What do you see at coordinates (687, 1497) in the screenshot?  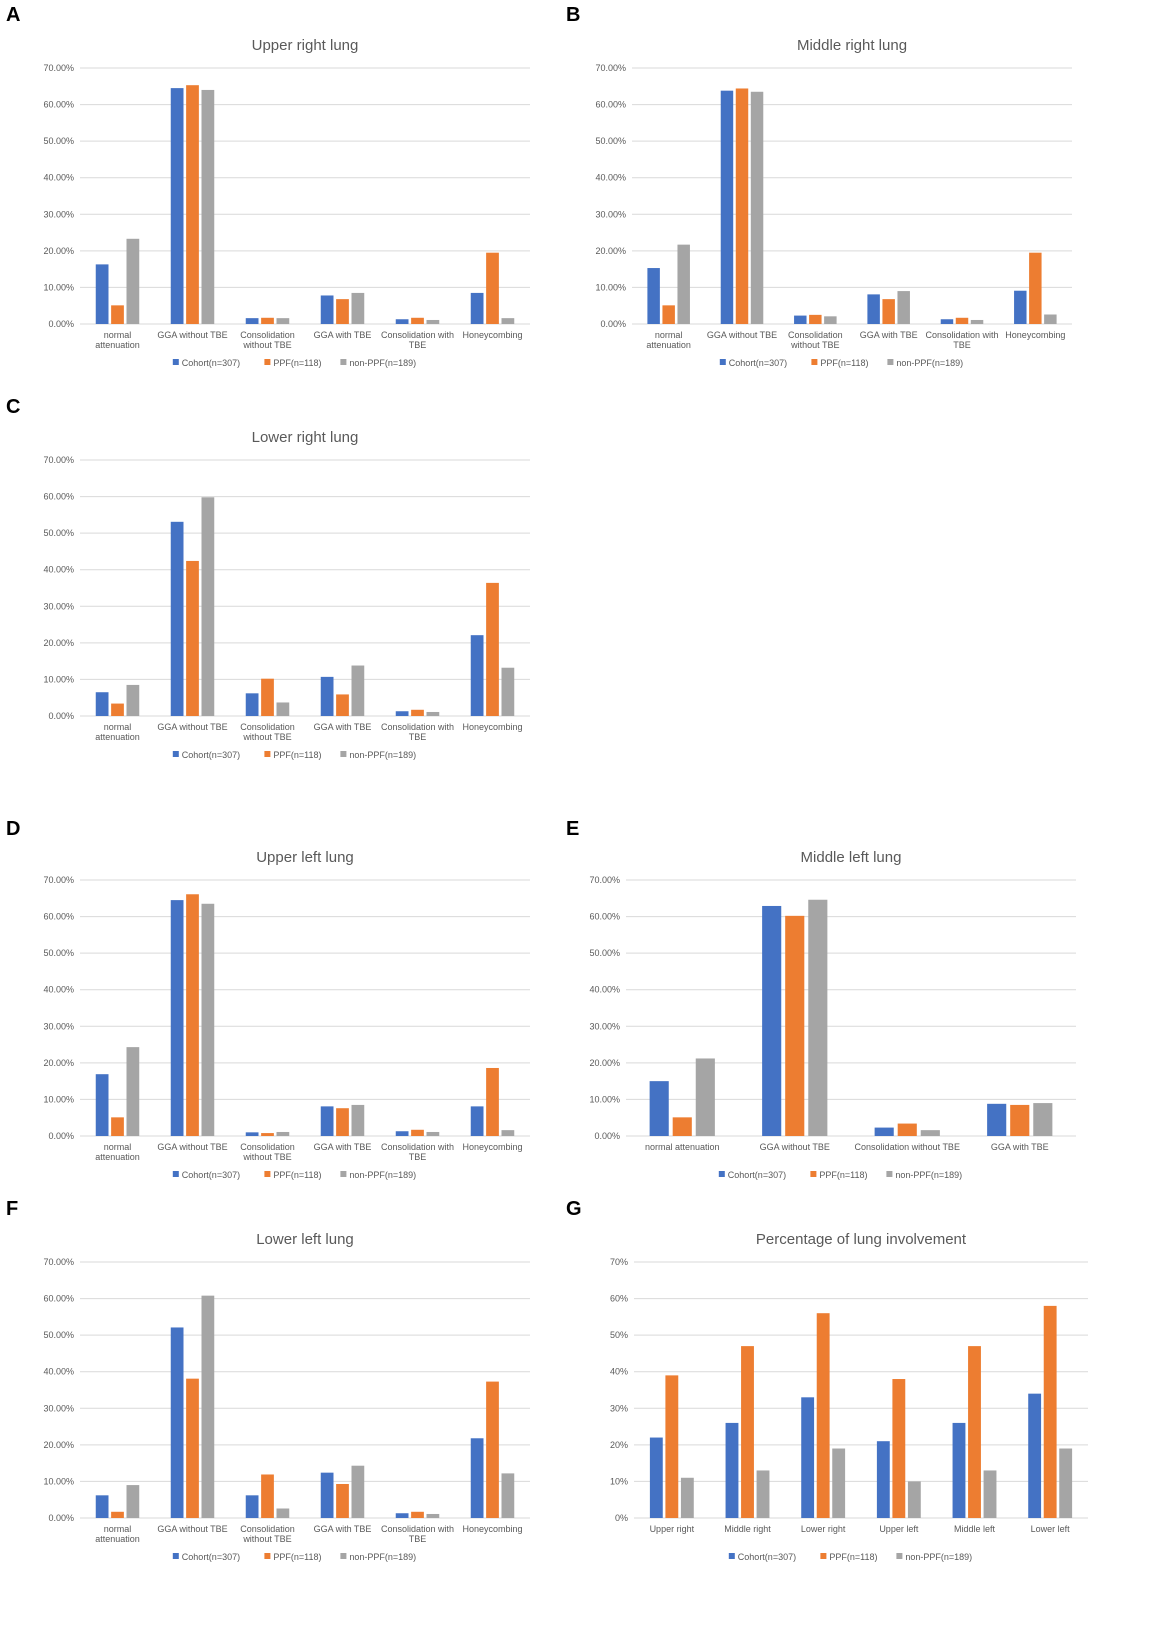 I see `bar-non-ppf-n-189-upper-right` at bounding box center [687, 1497].